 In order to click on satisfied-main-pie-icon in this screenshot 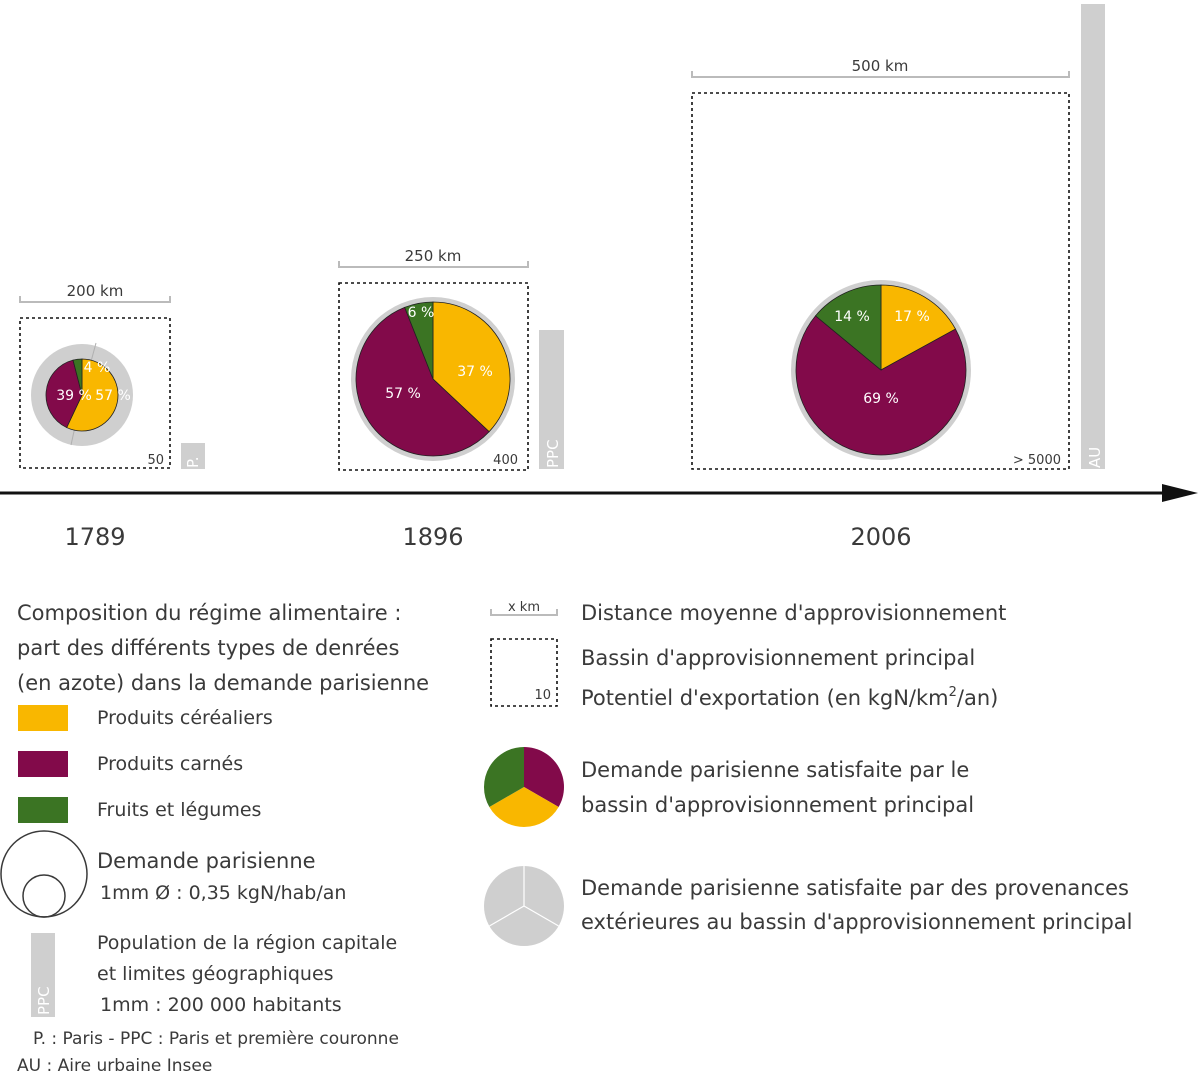, I will do `click(524, 787)`.